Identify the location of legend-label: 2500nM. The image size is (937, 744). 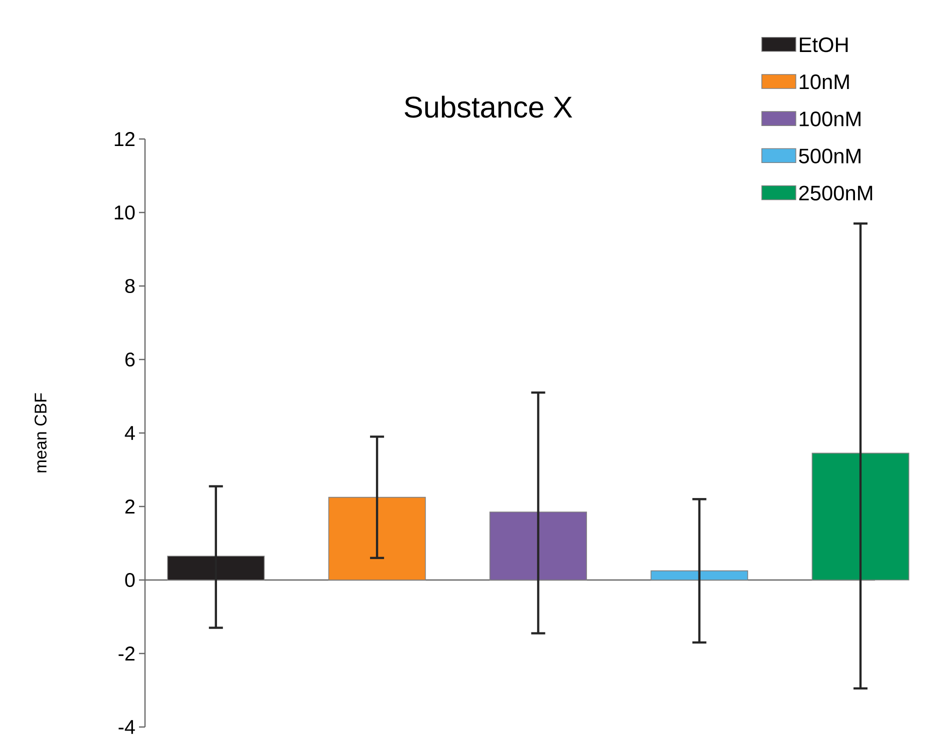
(835, 193).